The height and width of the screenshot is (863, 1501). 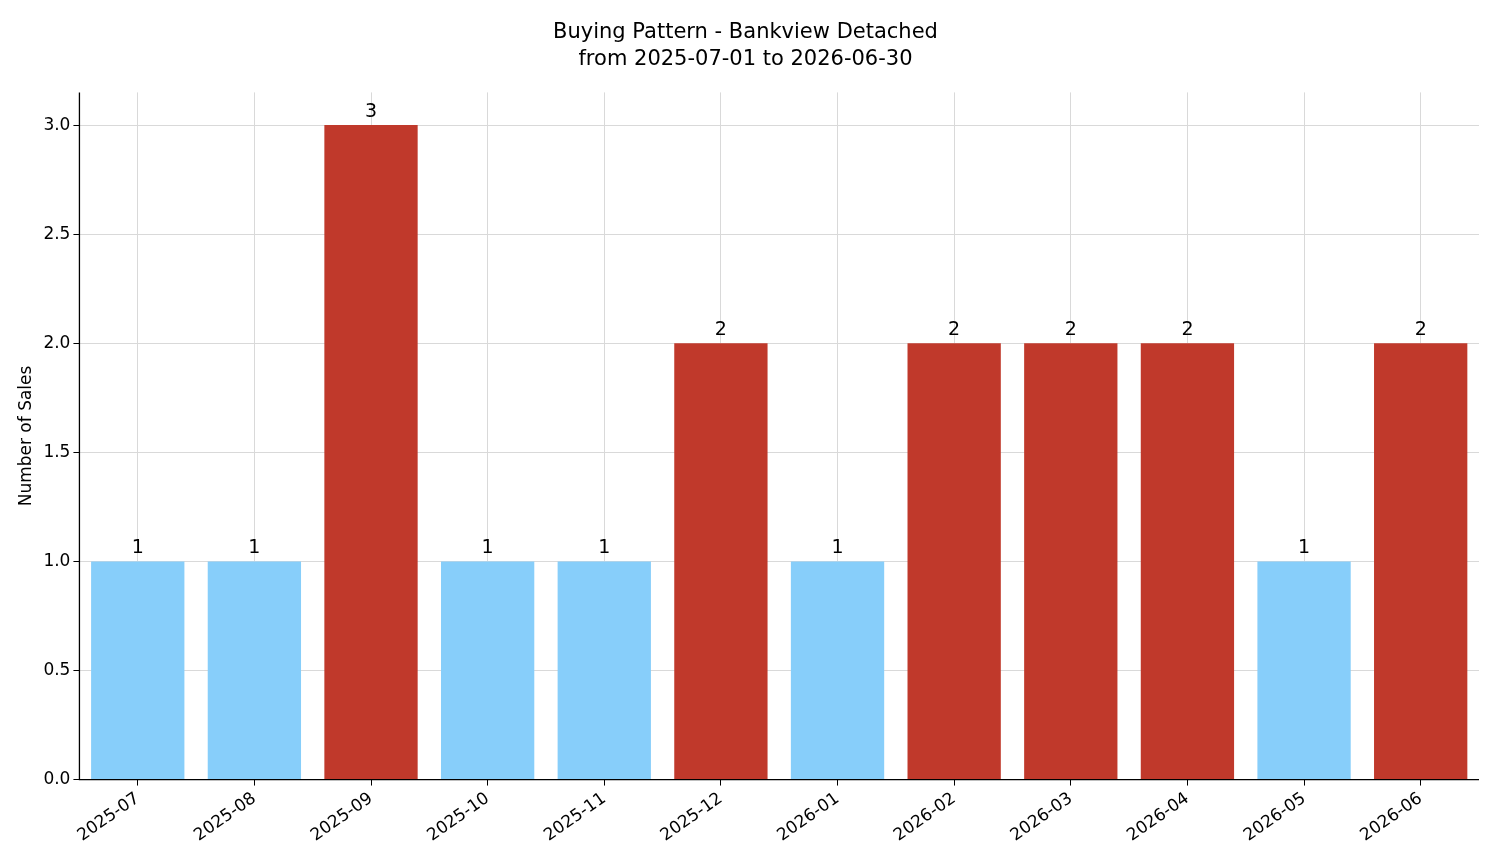 What do you see at coordinates (371, 109) in the screenshot?
I see `data-label: 3` at bounding box center [371, 109].